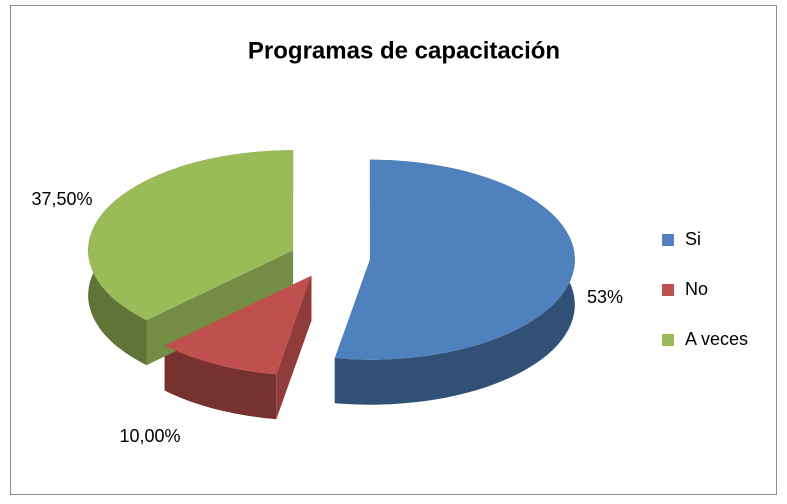  I want to click on data-label: 10,00%, so click(149, 436).